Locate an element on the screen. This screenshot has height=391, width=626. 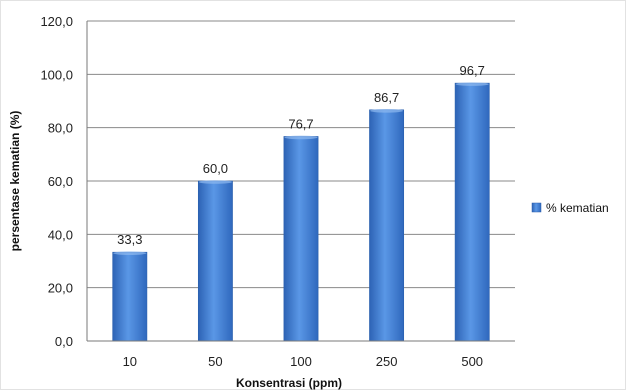
y-tick-label: 20,0 is located at coordinates (60, 288).